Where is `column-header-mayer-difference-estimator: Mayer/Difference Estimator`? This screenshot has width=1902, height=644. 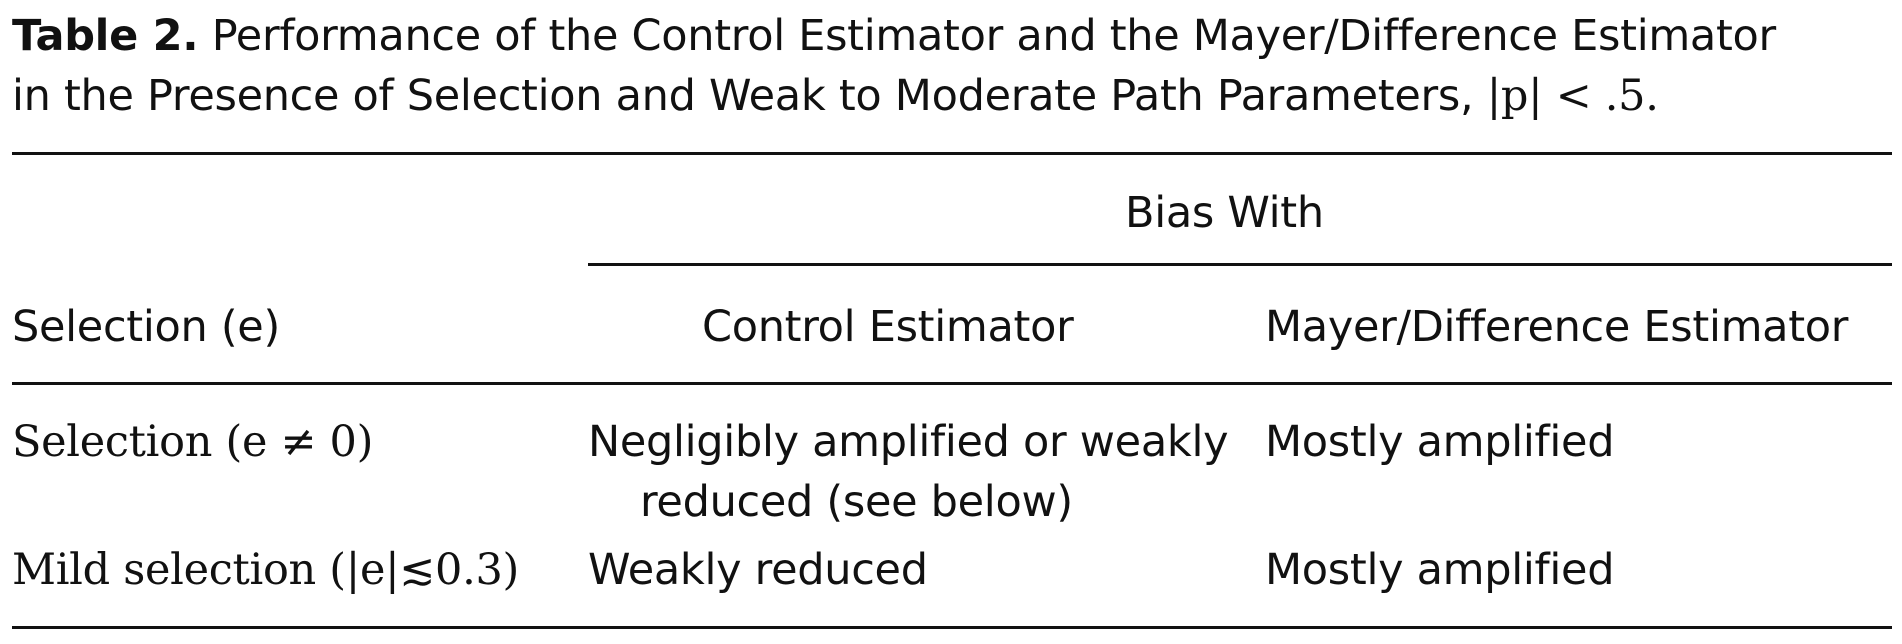
column-header-mayer-difference-estimator: Mayer/Difference Estimator is located at coordinates (1557, 327).